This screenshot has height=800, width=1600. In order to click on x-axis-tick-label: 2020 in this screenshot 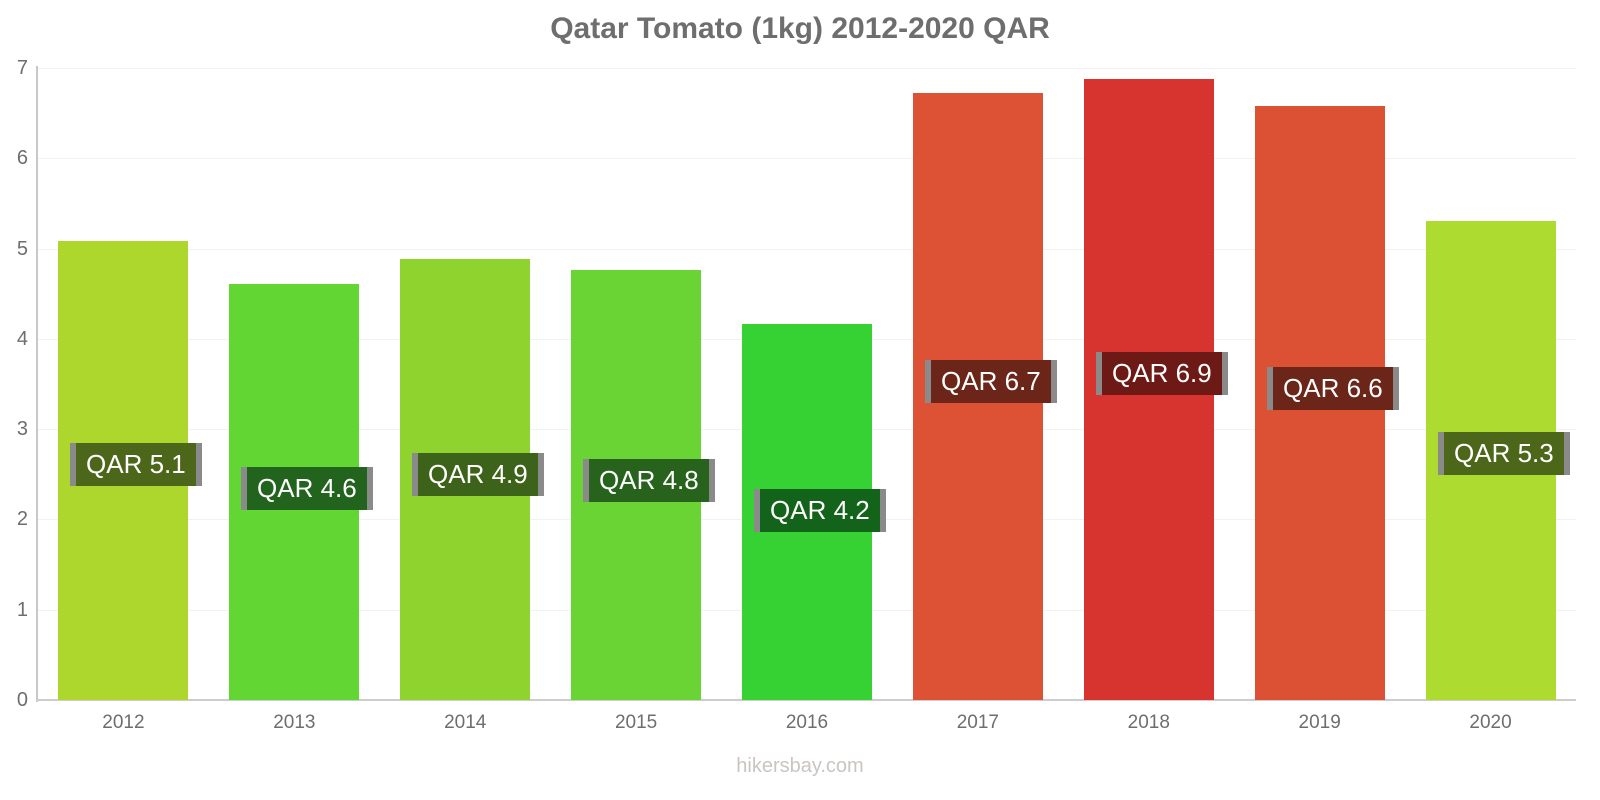, I will do `click(1490, 722)`.